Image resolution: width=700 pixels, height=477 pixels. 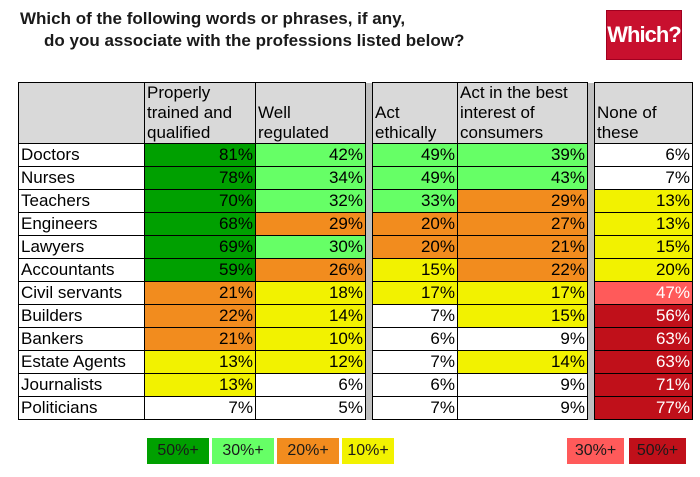 What do you see at coordinates (310, 113) in the screenshot?
I see `column-header: Well regulated` at bounding box center [310, 113].